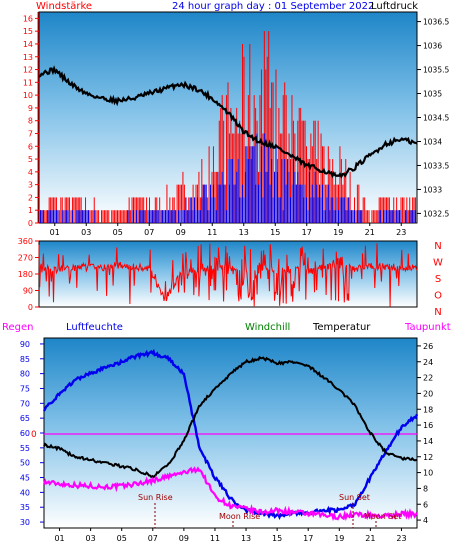 The image size is (462, 550). What do you see at coordinates (25, 433) in the screenshot?
I see `panel3-left-tick-label: 60` at bounding box center [25, 433].